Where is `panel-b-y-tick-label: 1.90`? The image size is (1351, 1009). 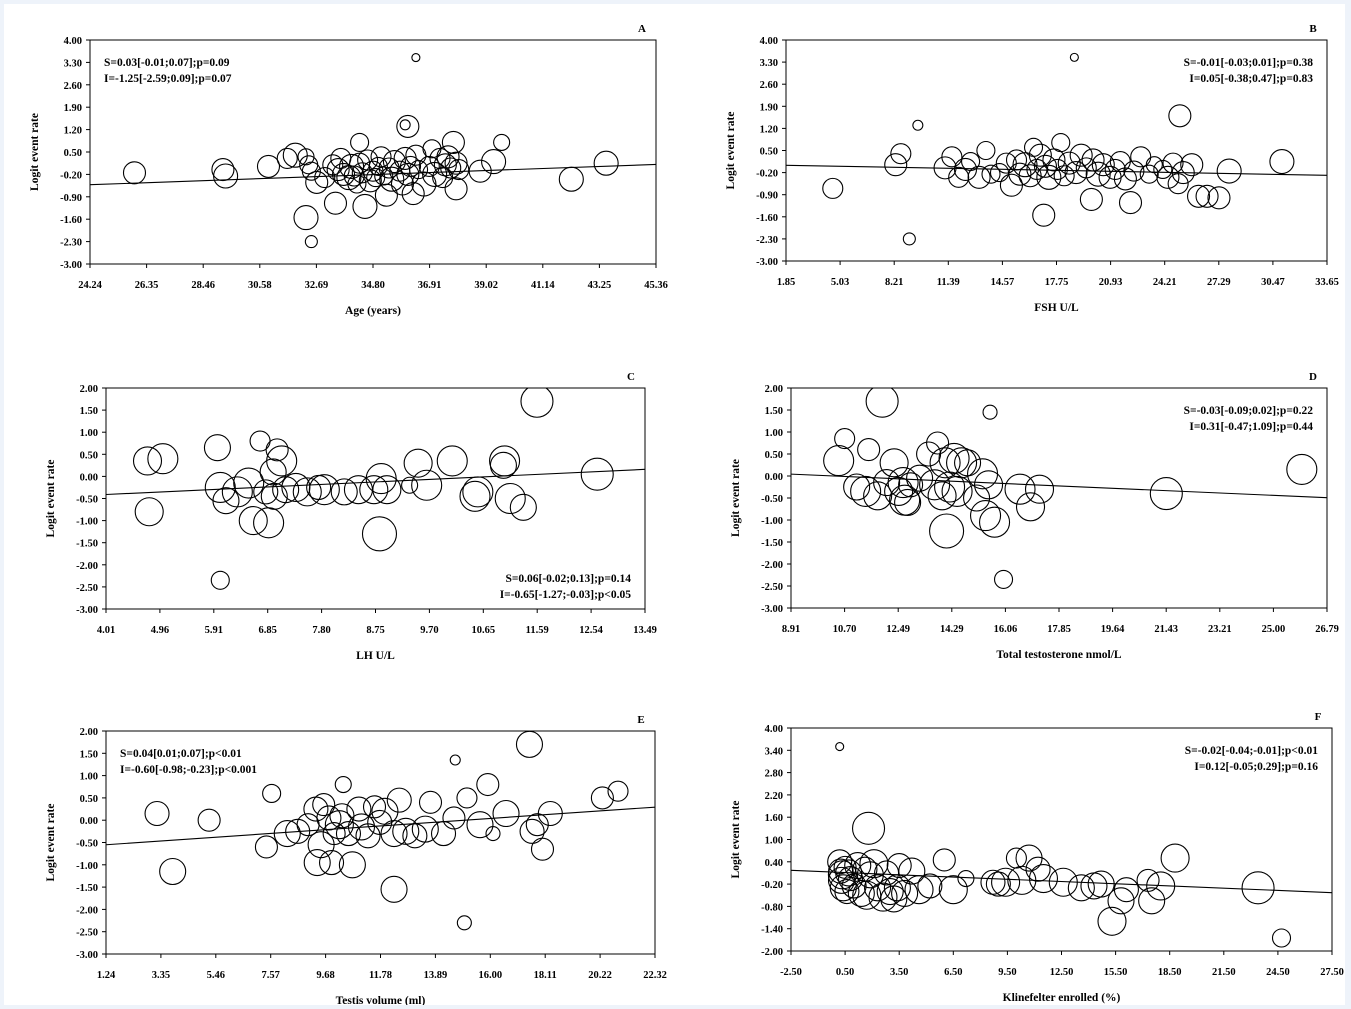
panel-b-y-tick-label: 1.90 is located at coordinates (769, 107).